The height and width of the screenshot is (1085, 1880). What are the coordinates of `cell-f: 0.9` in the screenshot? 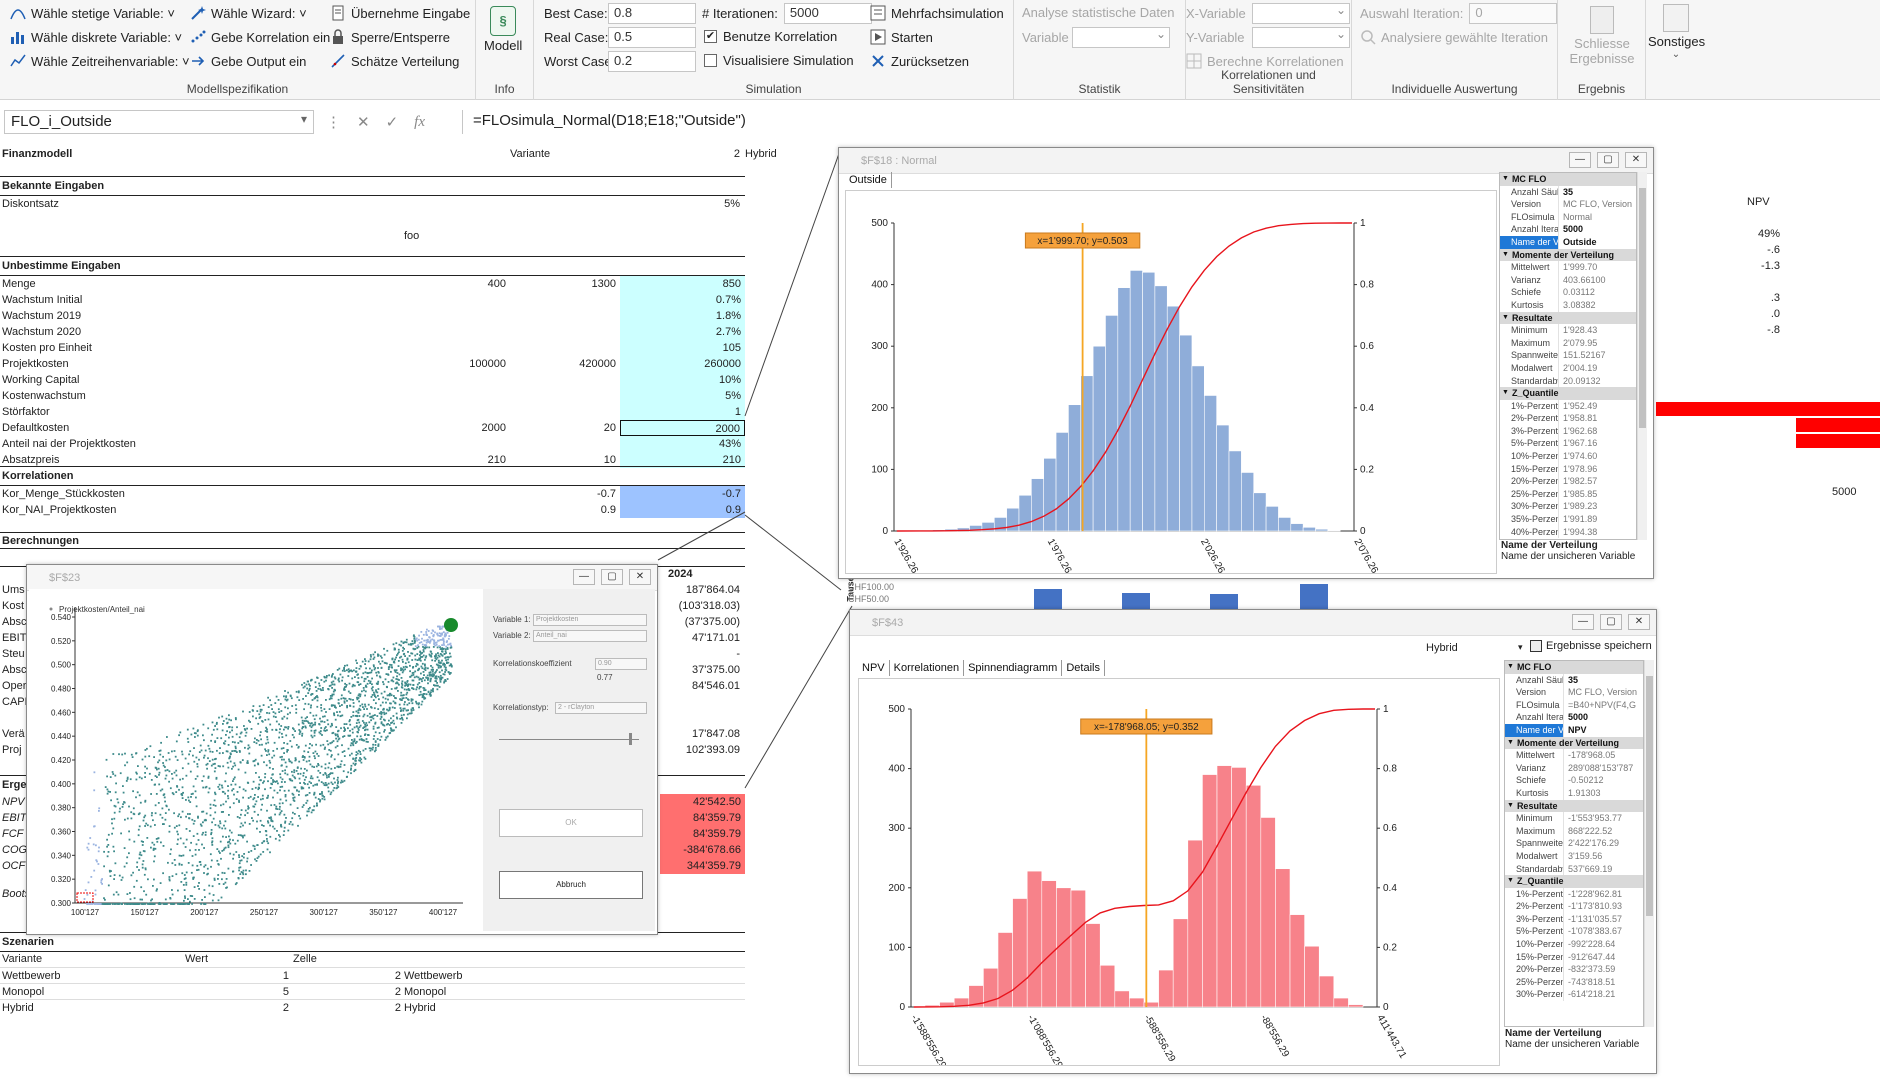 It's located at (682, 510).